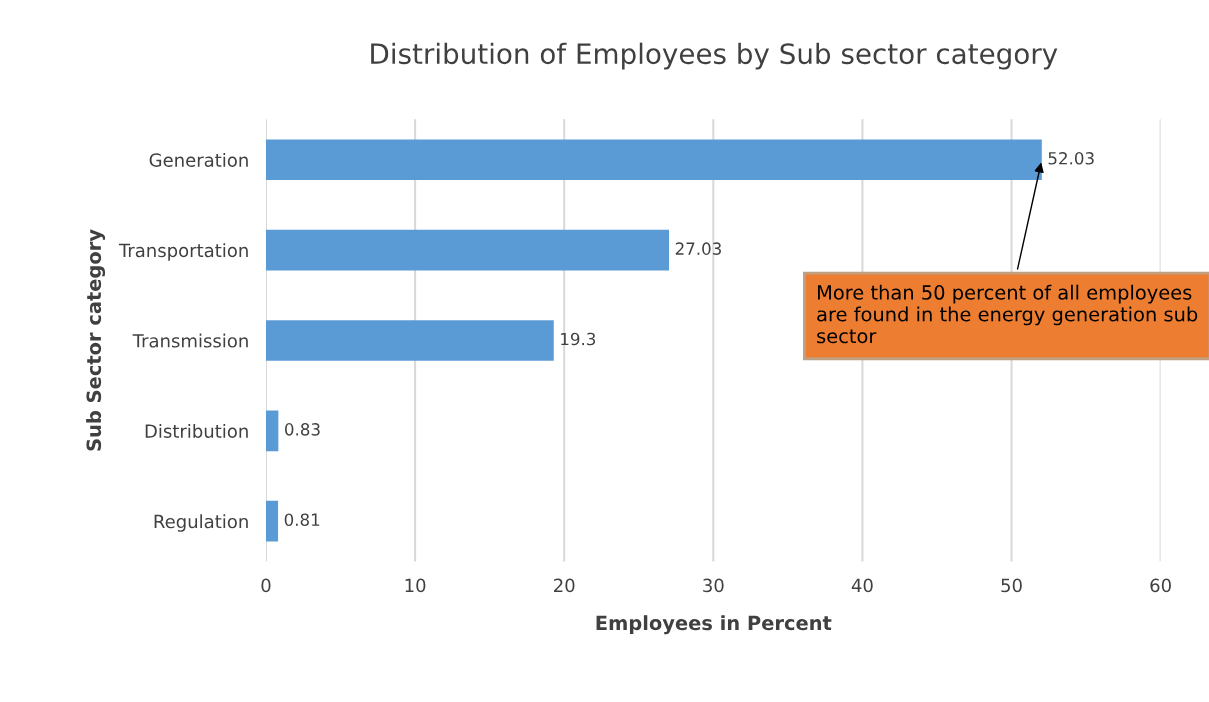  Describe the element at coordinates (714, 625) in the screenshot. I see `x-axis-title: Employees in Percent` at that location.